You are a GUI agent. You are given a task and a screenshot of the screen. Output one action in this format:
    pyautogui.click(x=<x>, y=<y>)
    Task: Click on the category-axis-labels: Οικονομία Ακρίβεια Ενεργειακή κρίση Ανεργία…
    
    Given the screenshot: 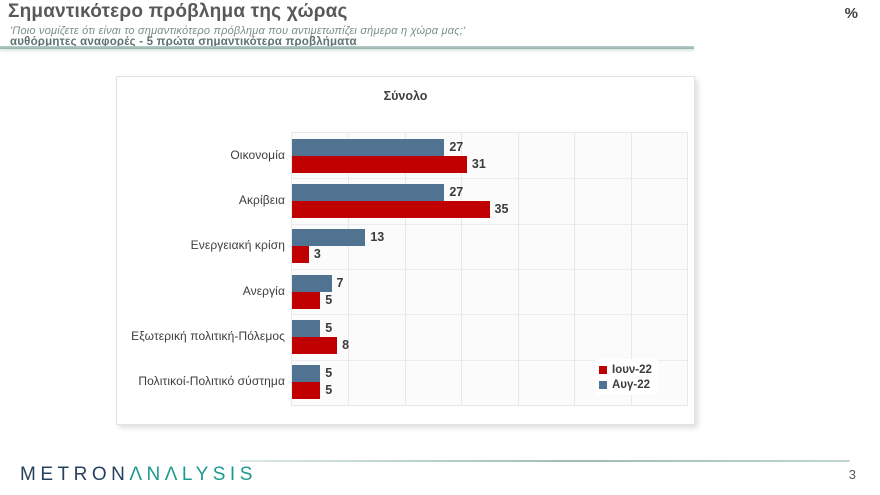 What is the action you would take?
    pyautogui.click(x=201, y=268)
    